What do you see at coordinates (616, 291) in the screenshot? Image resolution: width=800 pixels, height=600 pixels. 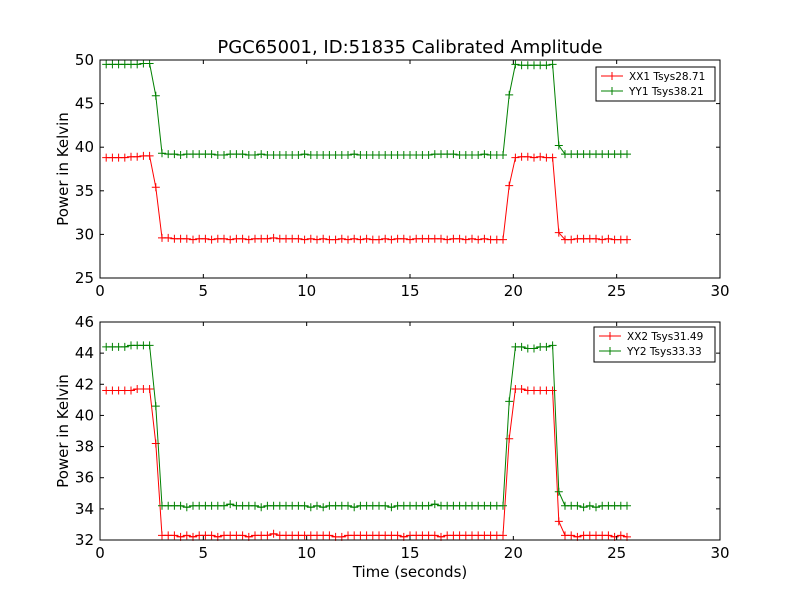 I see `x-tick-label: 25` at bounding box center [616, 291].